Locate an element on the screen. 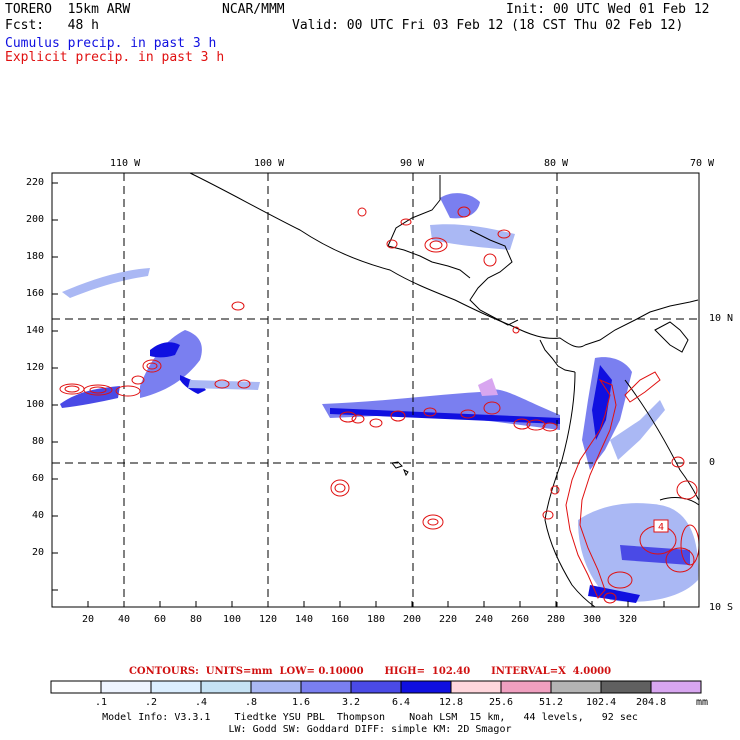  colorbar-tick-label: 204.8 is located at coordinates (651, 702).